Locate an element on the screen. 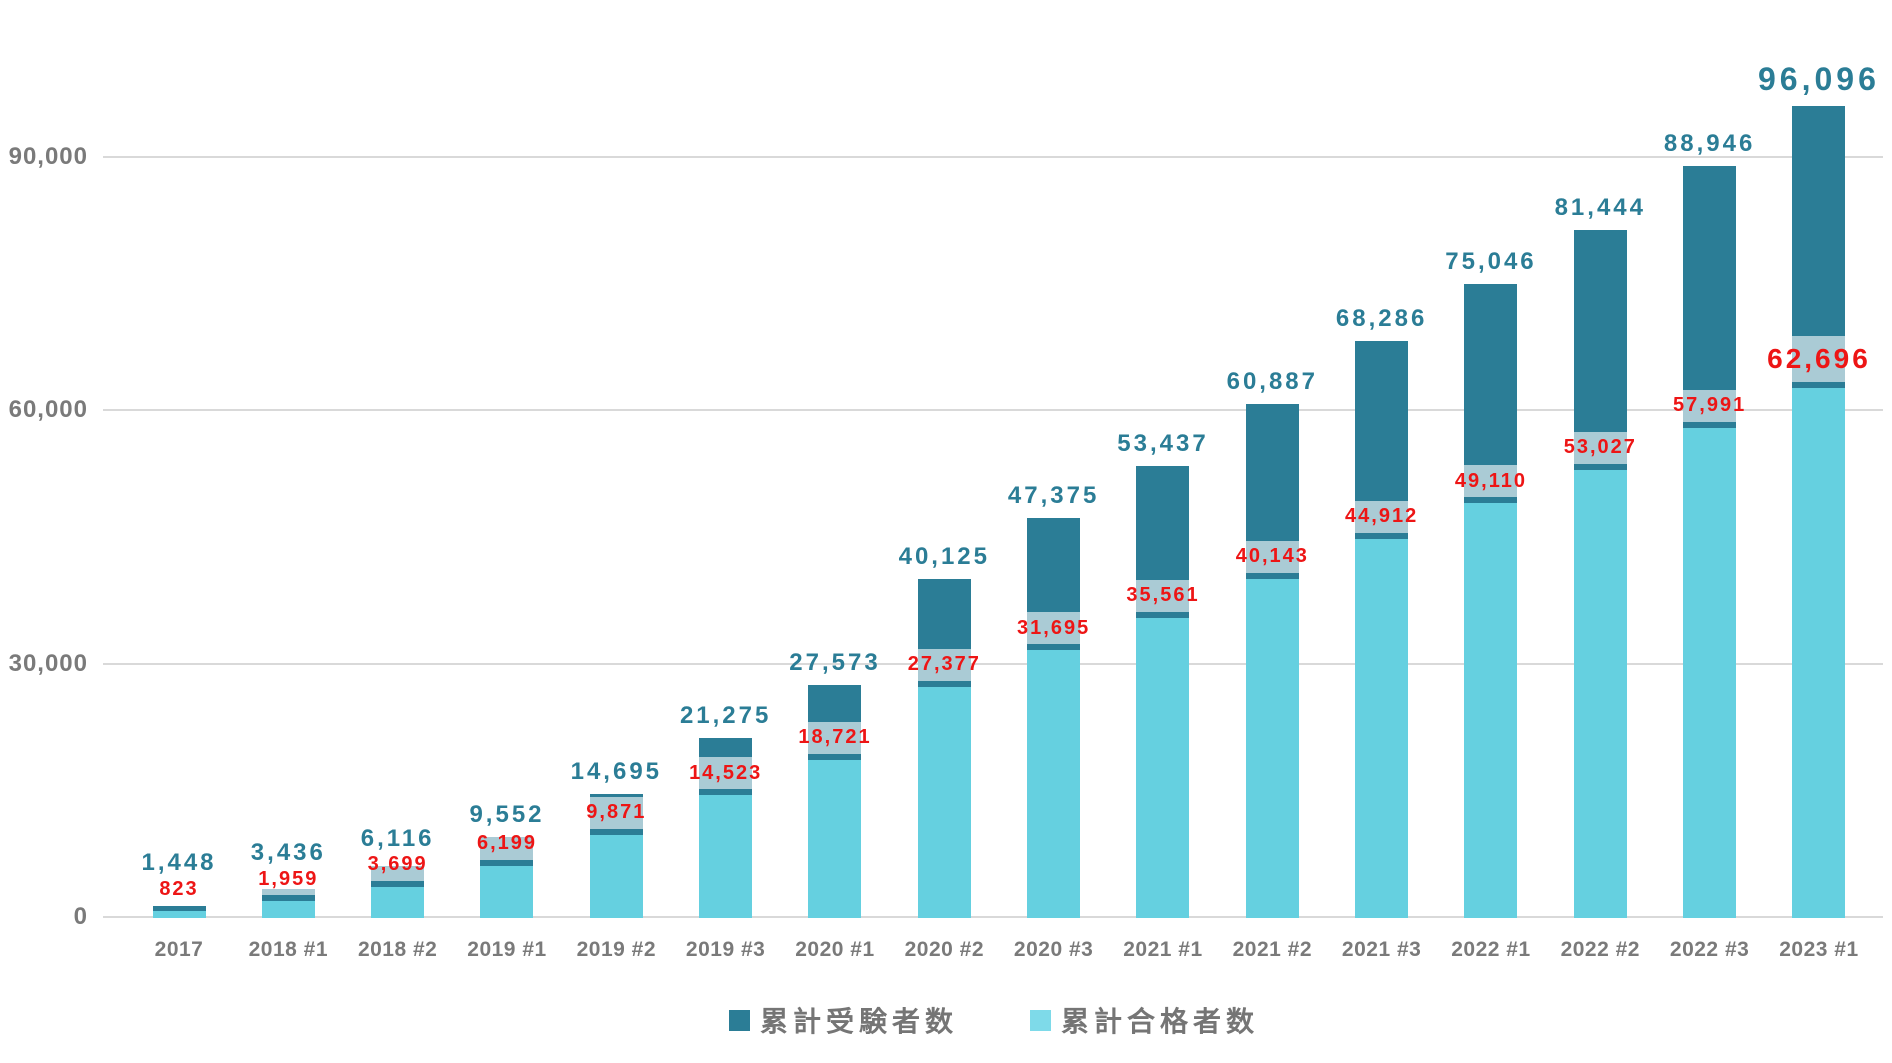 Image resolution: width=1892 pixels, height=1063 pixels. passed-value-label-2022 #2: 53,027 is located at coordinates (1599, 447).